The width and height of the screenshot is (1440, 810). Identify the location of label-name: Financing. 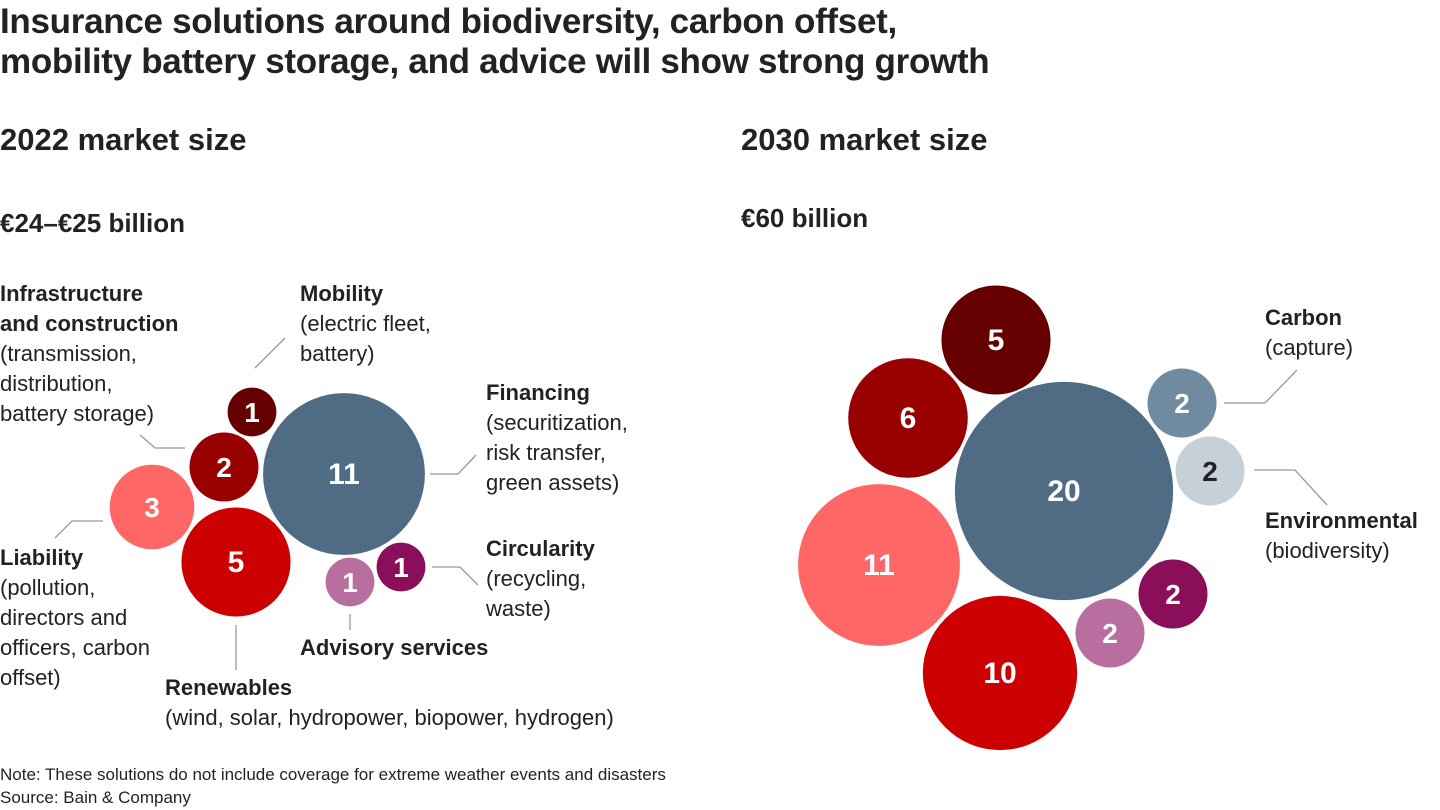
(538, 392).